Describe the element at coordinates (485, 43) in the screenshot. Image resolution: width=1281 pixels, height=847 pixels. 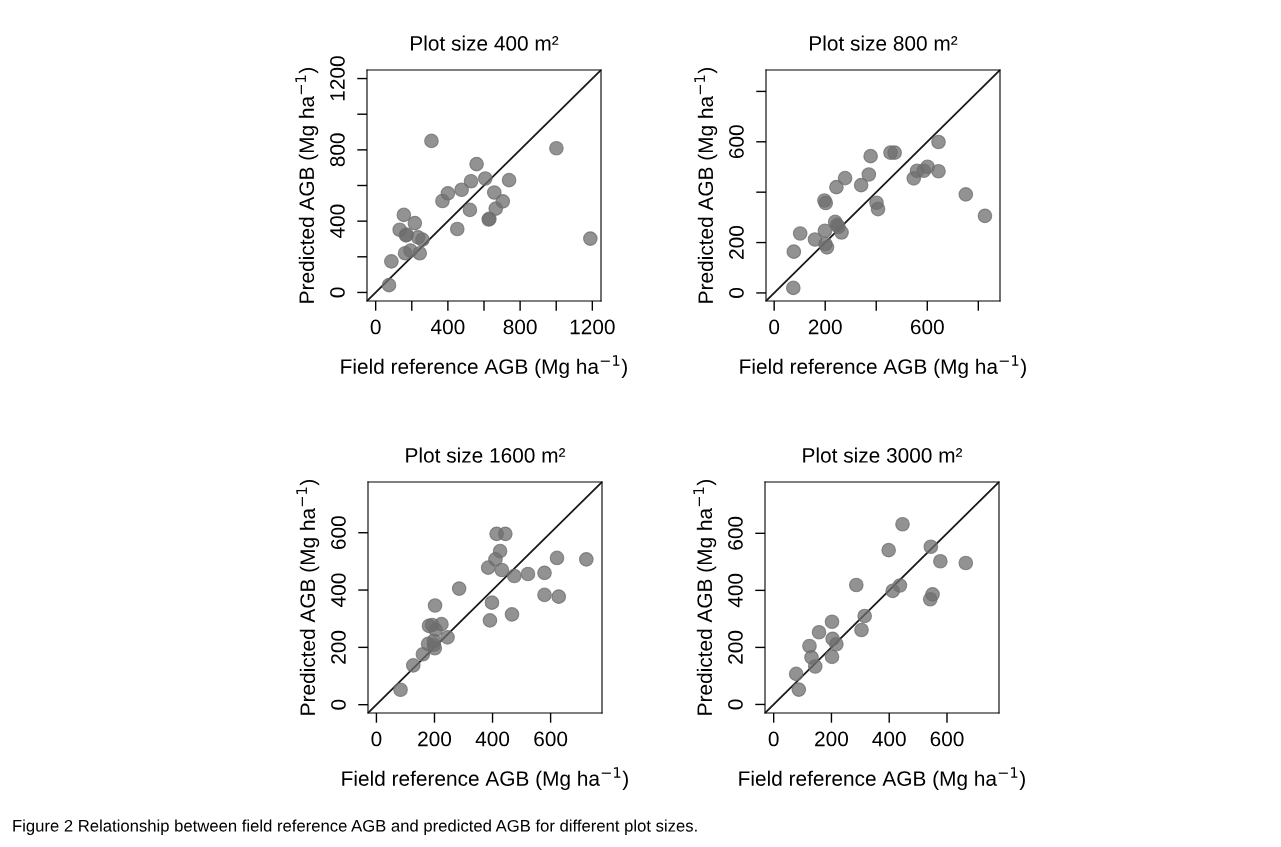
I see `chart-title: Plot size 400 m²` at that location.